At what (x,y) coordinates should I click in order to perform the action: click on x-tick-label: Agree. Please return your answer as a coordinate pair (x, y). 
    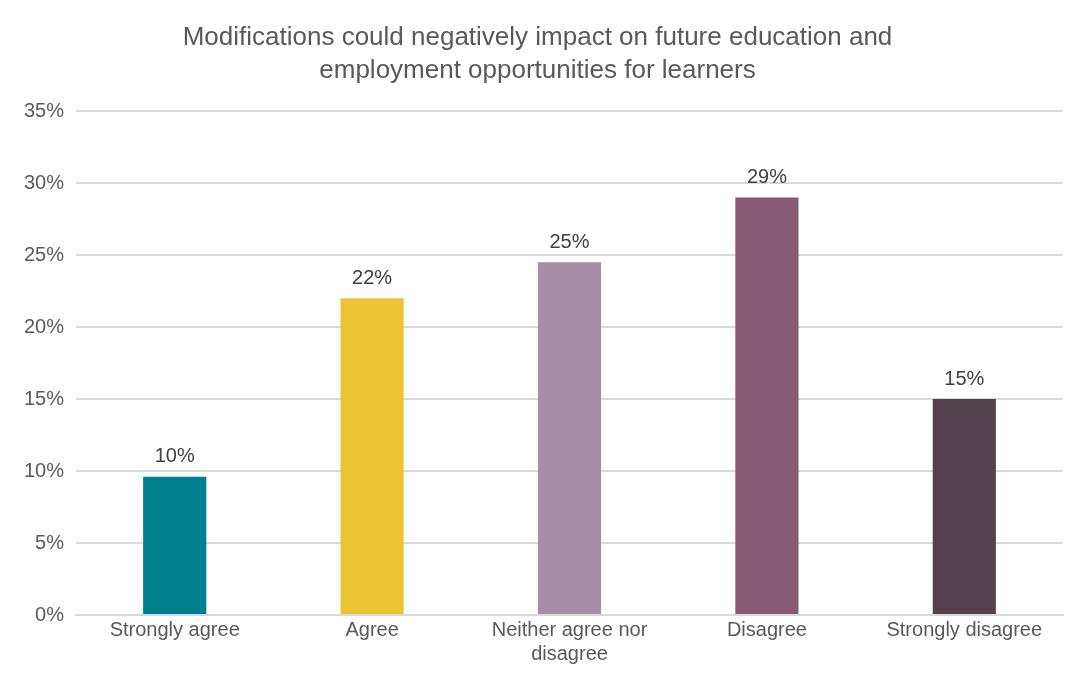
    Looking at the image, I should click on (372, 628).